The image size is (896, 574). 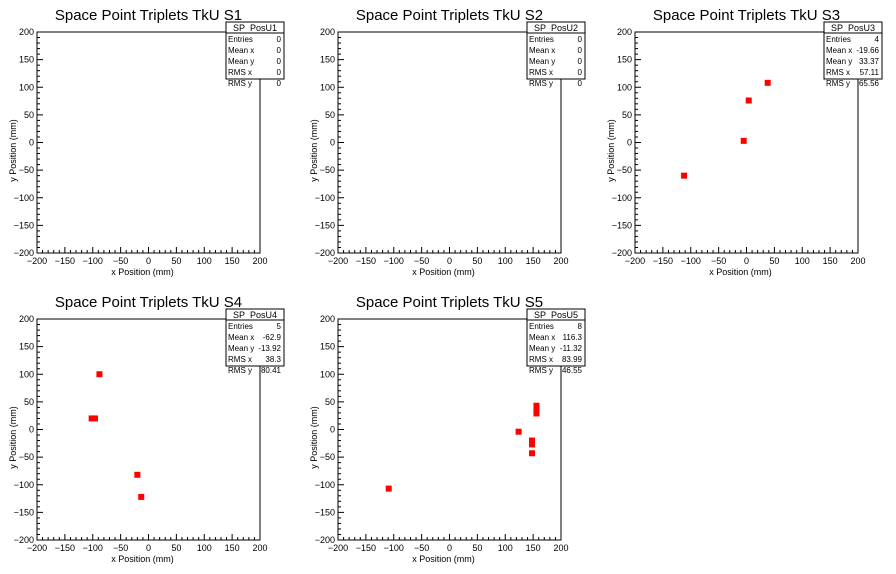 What do you see at coordinates (853, 28) in the screenshot?
I see `stats-name: SP_PosU3` at bounding box center [853, 28].